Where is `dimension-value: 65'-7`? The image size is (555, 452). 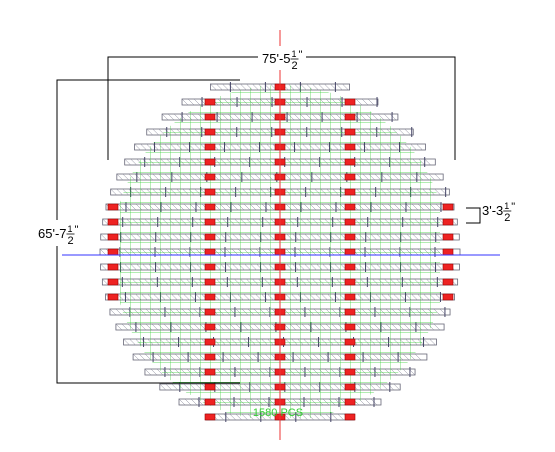
dimension-value: 65'-7 is located at coordinates (52, 233).